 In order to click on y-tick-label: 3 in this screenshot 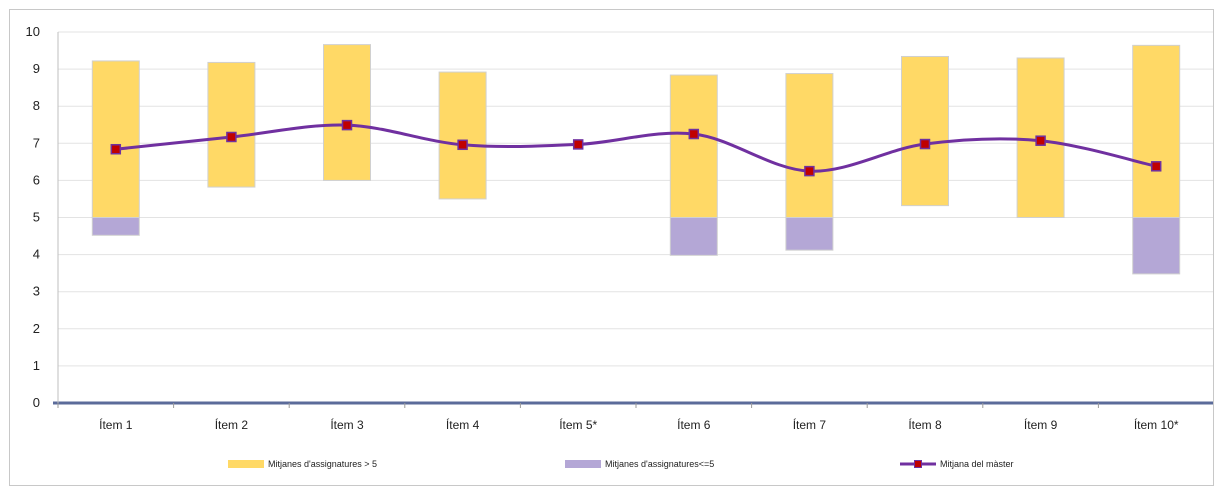, I will do `click(36, 291)`.